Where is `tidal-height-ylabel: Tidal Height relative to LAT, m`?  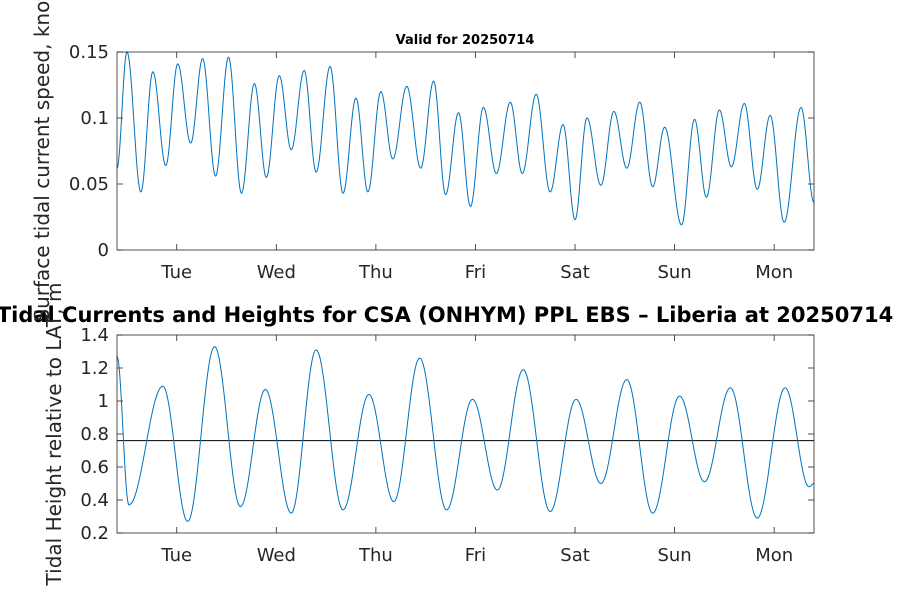 tidal-height-ylabel: Tidal Height relative to LAT, m is located at coordinates (54, 435).